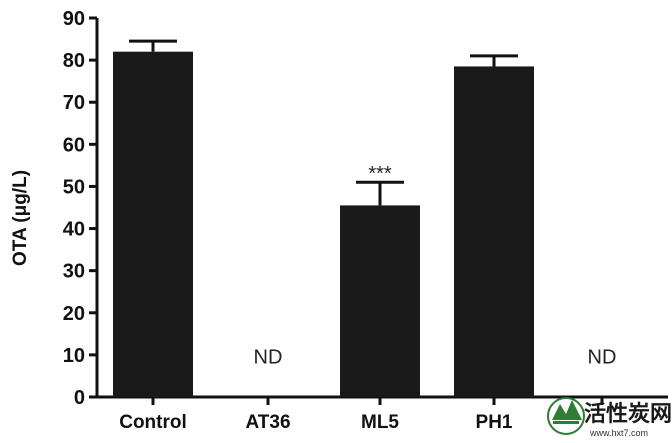 This screenshot has height=443, width=672. I want to click on y-tick-label: 30, so click(74, 272).